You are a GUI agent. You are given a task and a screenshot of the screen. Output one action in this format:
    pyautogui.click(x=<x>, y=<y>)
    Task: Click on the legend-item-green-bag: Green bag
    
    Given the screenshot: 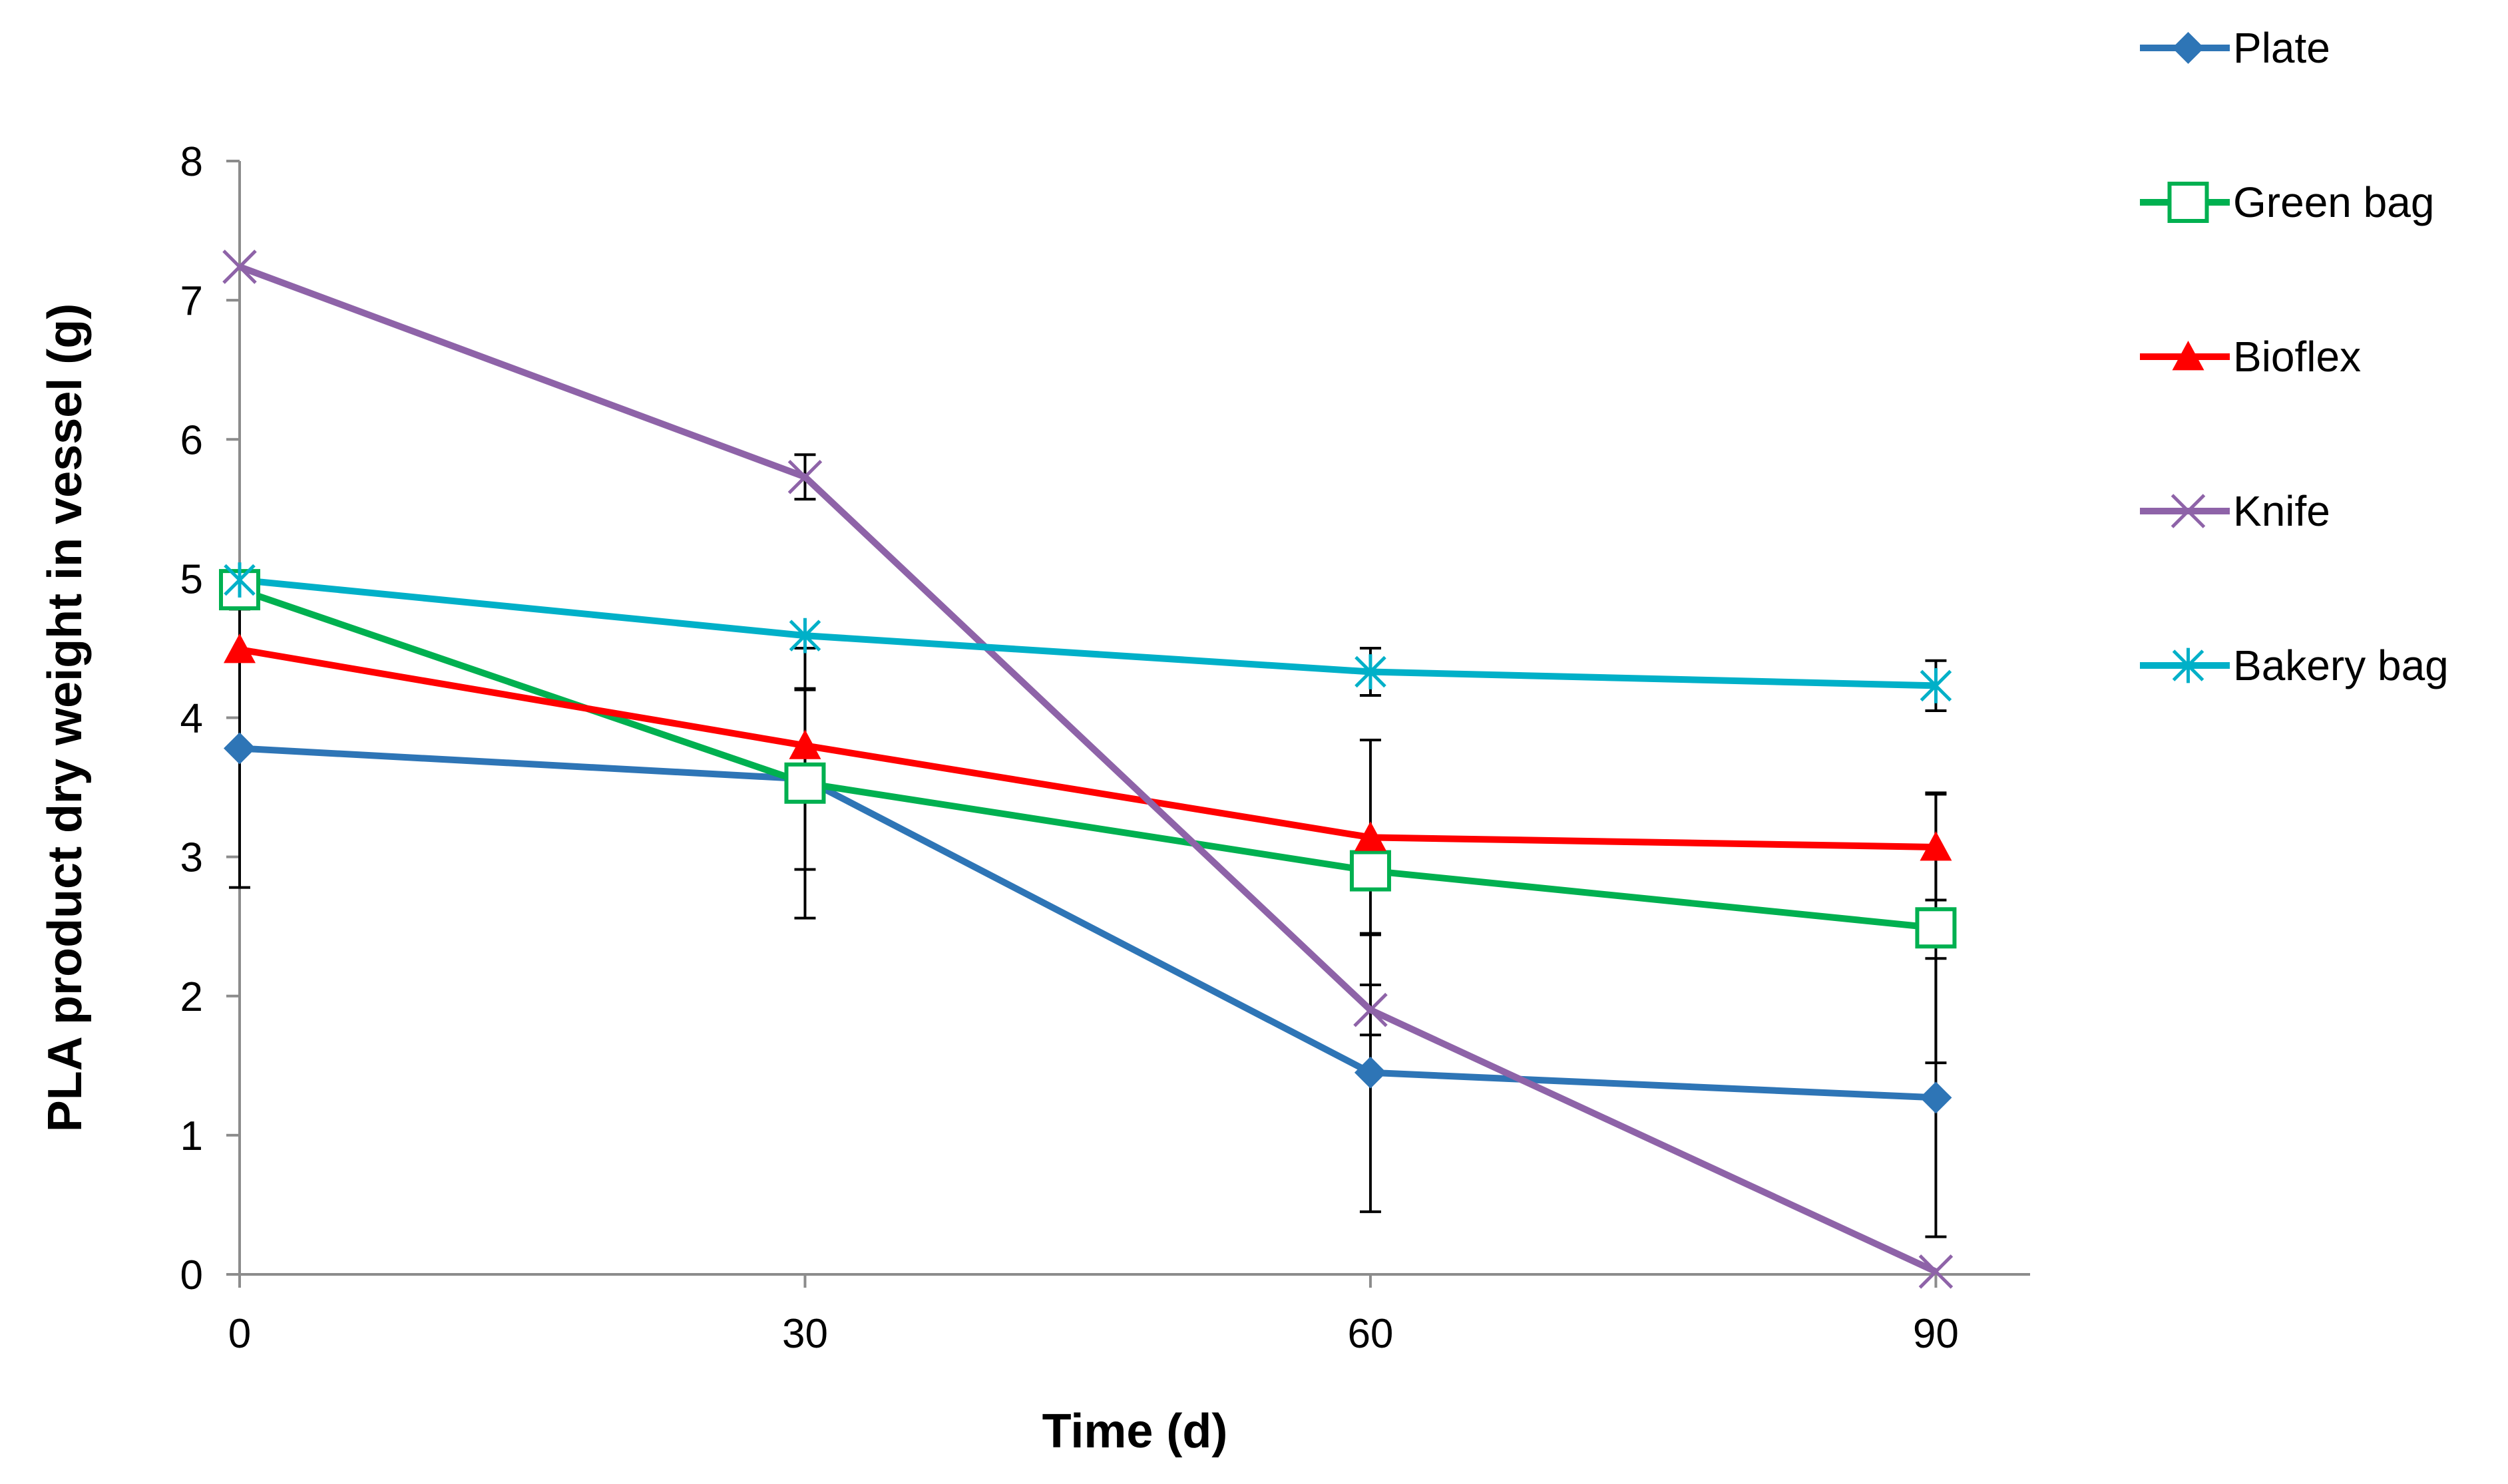 What is the action you would take?
    pyautogui.click(x=2287, y=202)
    